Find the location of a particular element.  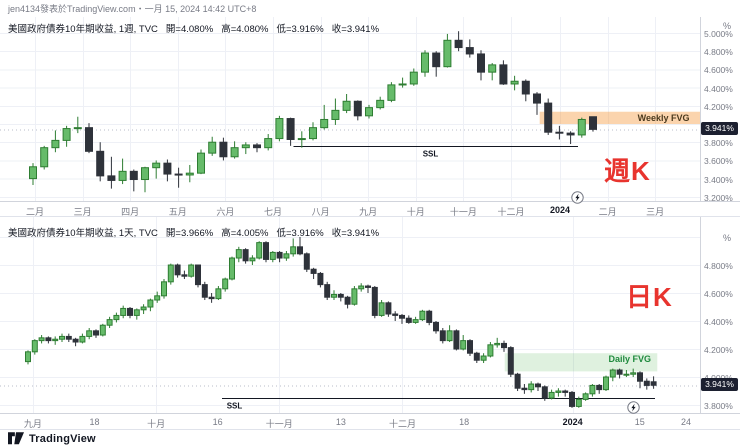

y-axis-label: 3.600% is located at coordinates (718, 161).